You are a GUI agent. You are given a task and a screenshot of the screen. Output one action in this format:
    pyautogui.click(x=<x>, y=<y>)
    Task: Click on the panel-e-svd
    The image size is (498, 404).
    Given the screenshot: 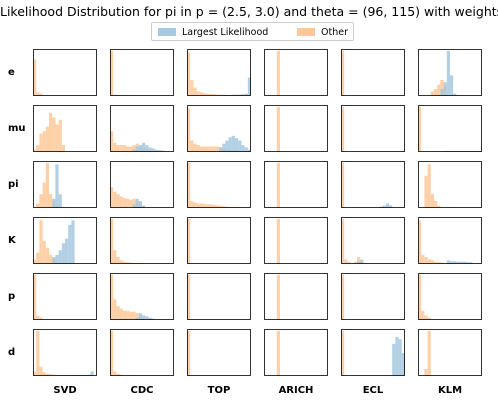 What is the action you would take?
    pyautogui.click(x=65, y=72)
    